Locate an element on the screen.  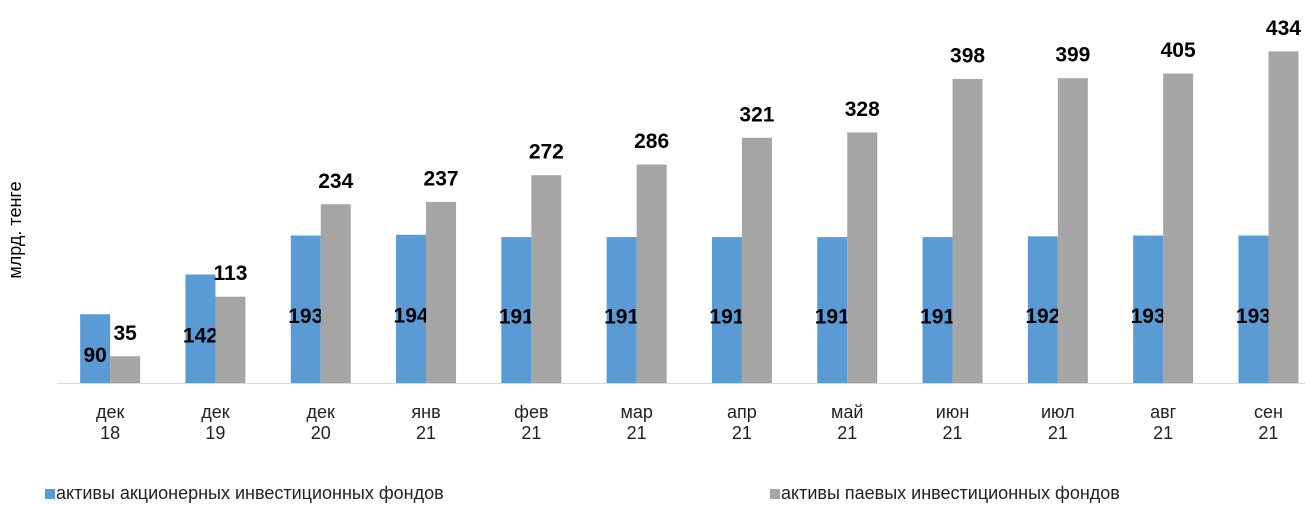
value-label: 234 is located at coordinates (335, 181).